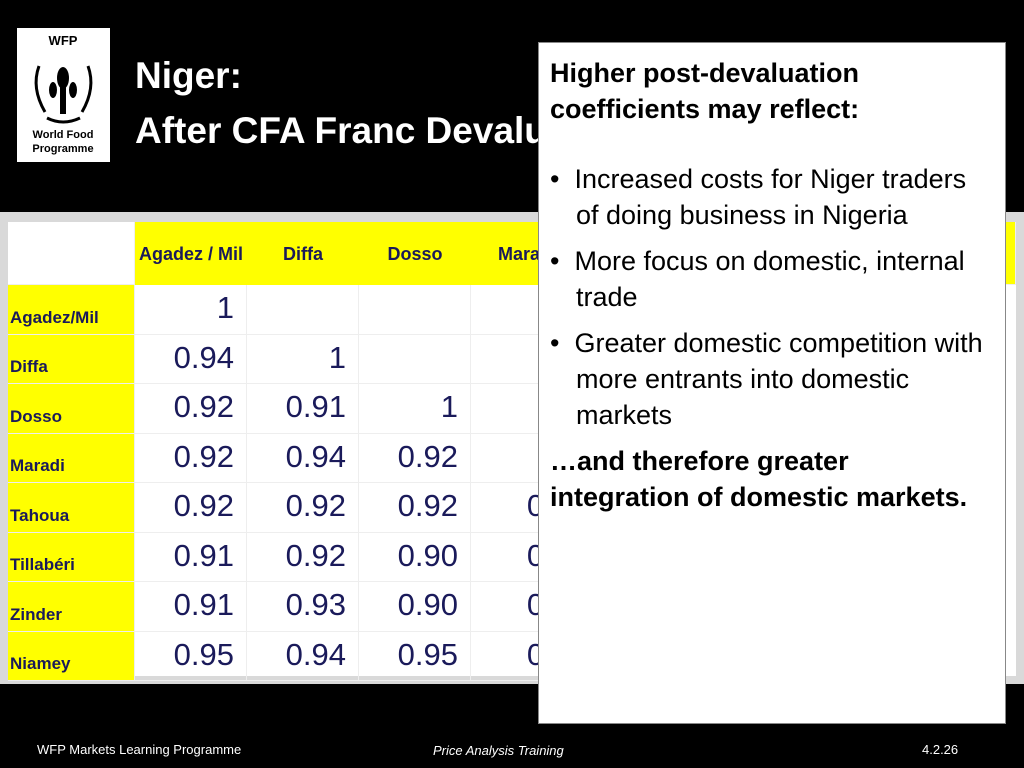 This screenshot has height=768, width=1024. What do you see at coordinates (188, 75) in the screenshot?
I see `title-line: Niger:` at bounding box center [188, 75].